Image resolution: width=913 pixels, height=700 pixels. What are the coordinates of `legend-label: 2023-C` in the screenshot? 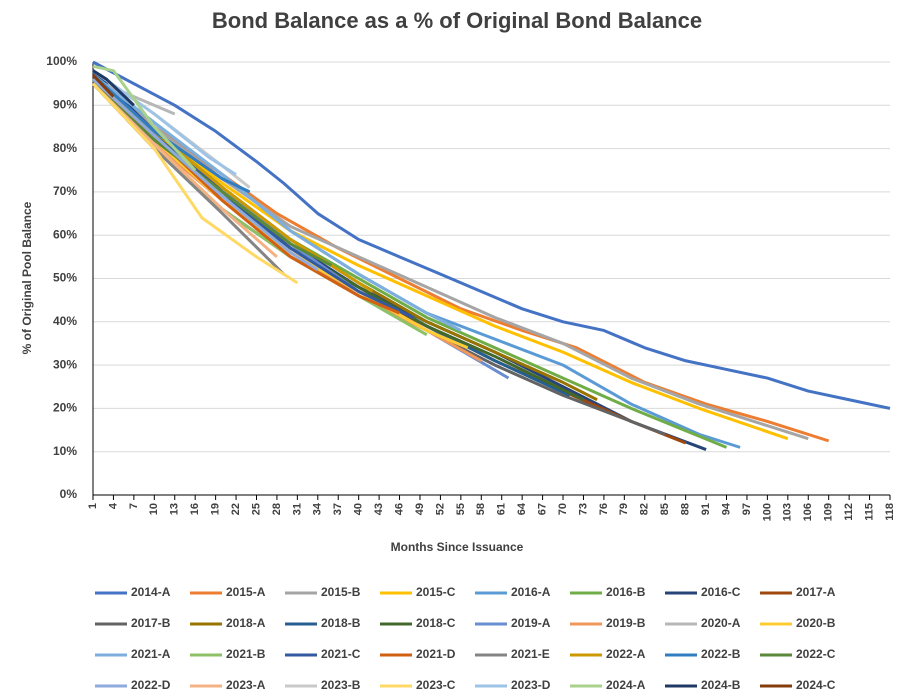 It's located at (436, 685).